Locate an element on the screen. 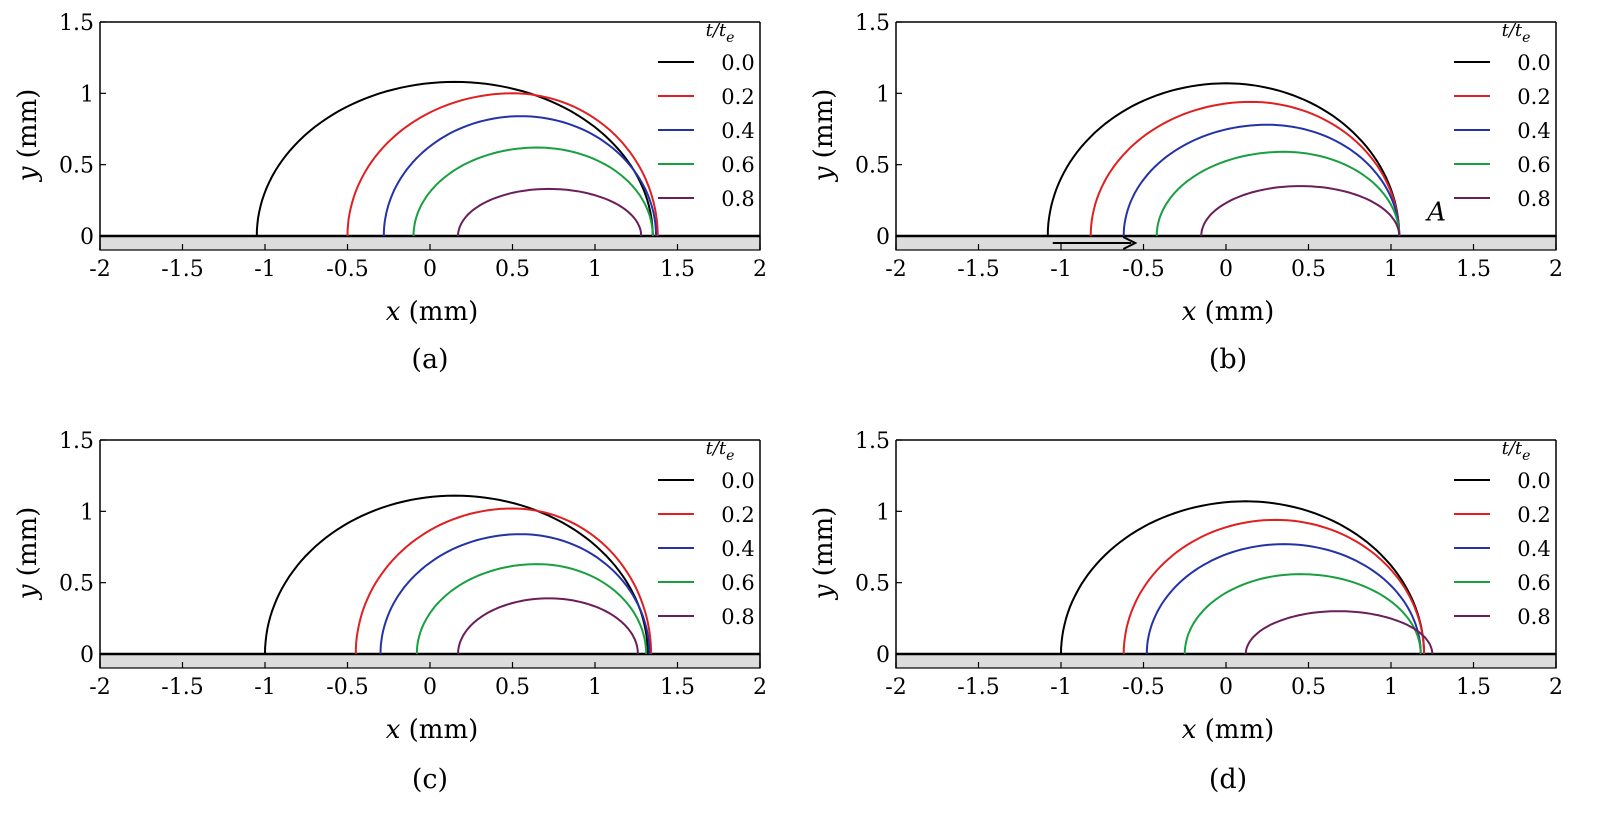 The width and height of the screenshot is (1599, 828). x-tick-label: -0.5 is located at coordinates (347, 269).